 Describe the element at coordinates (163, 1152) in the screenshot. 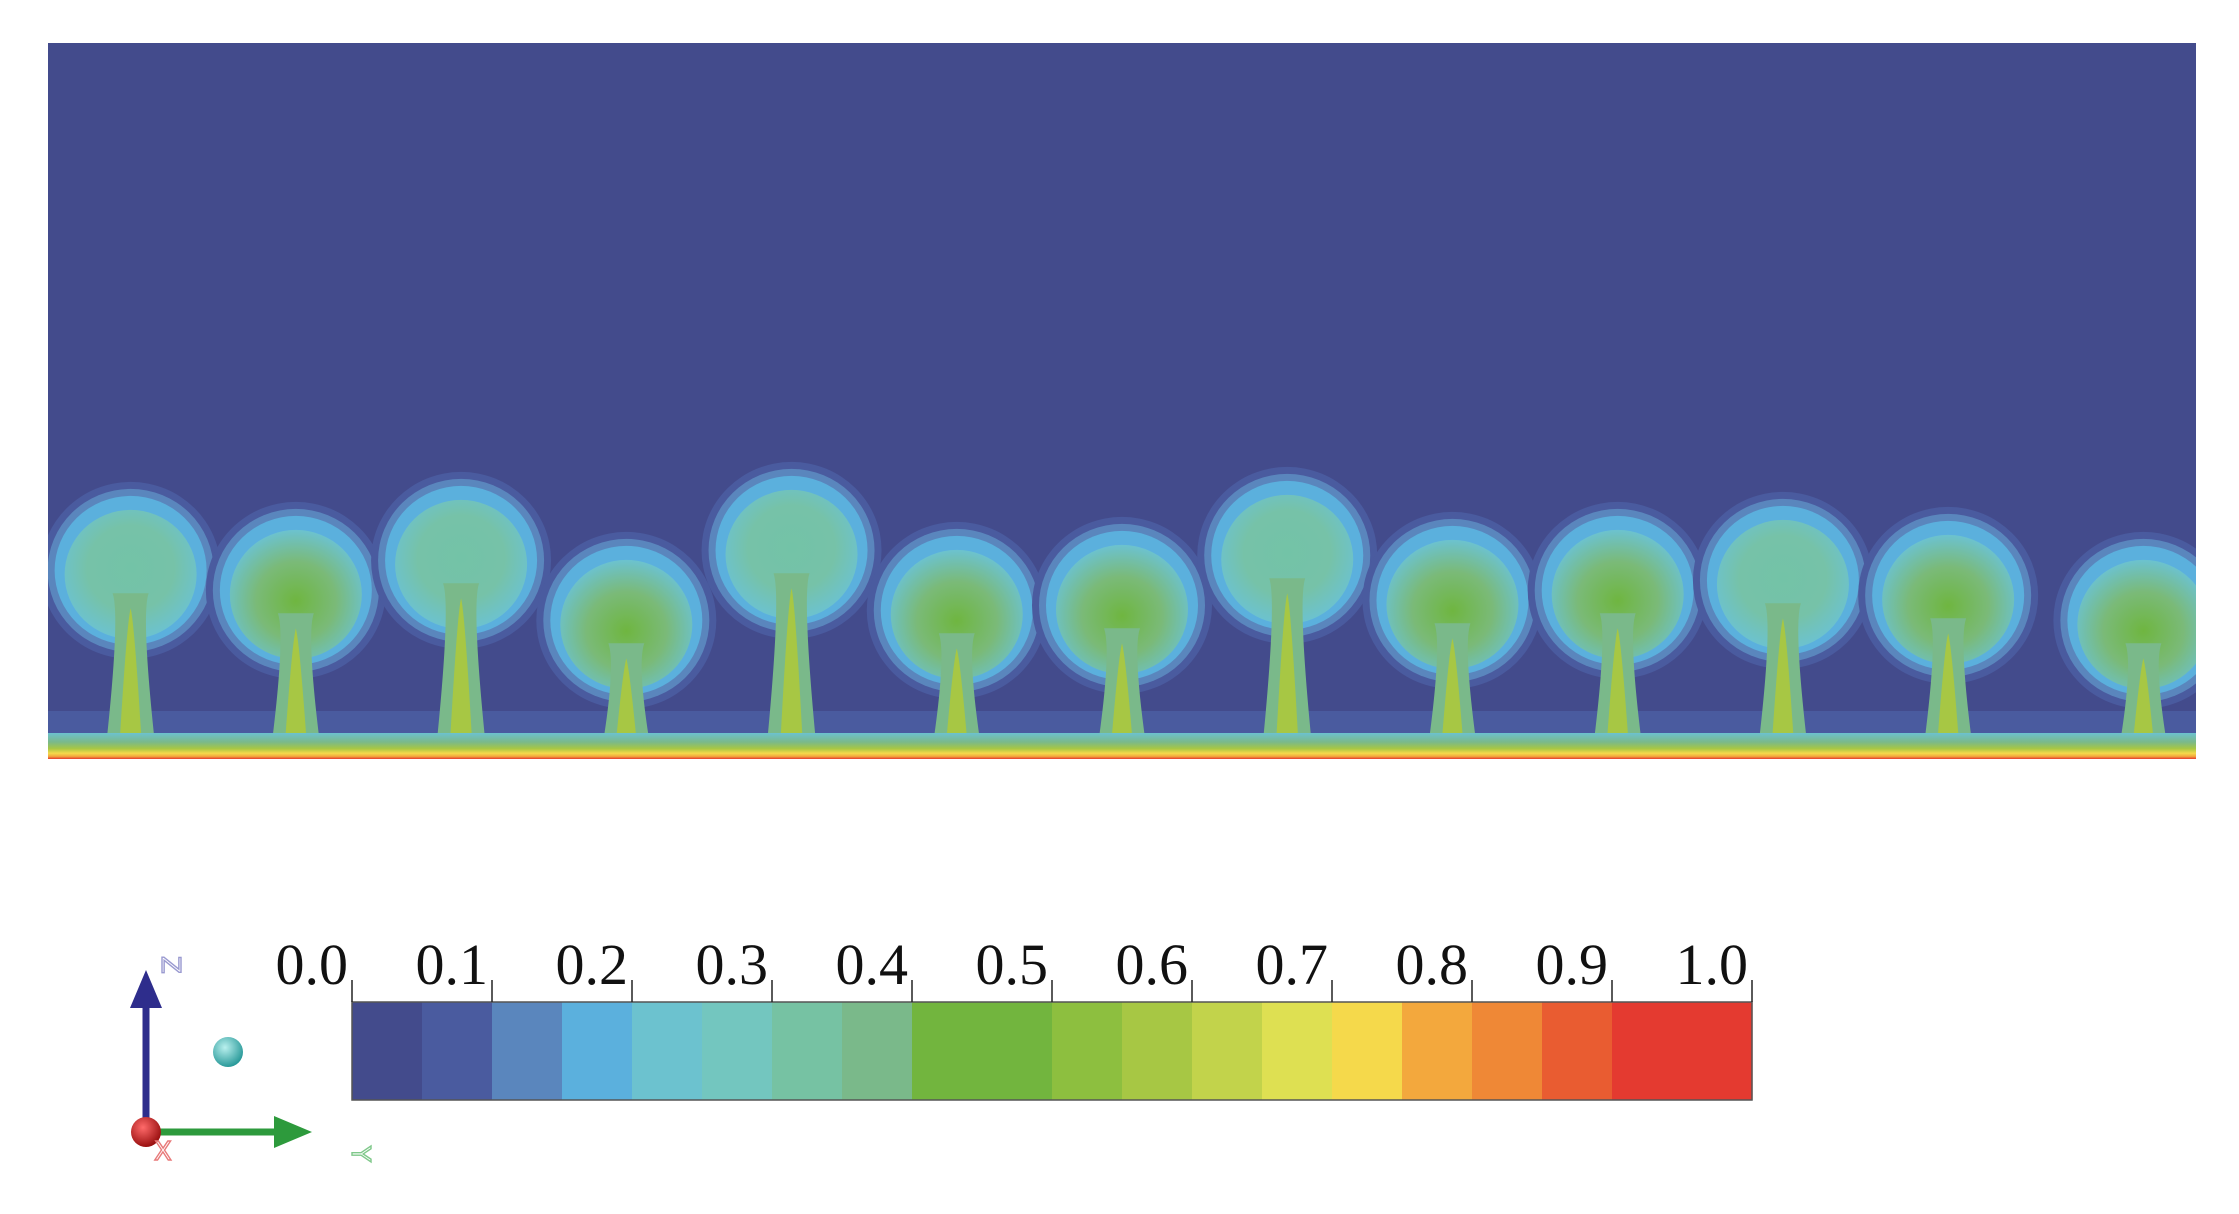

I see `x-axis-label: X` at that location.